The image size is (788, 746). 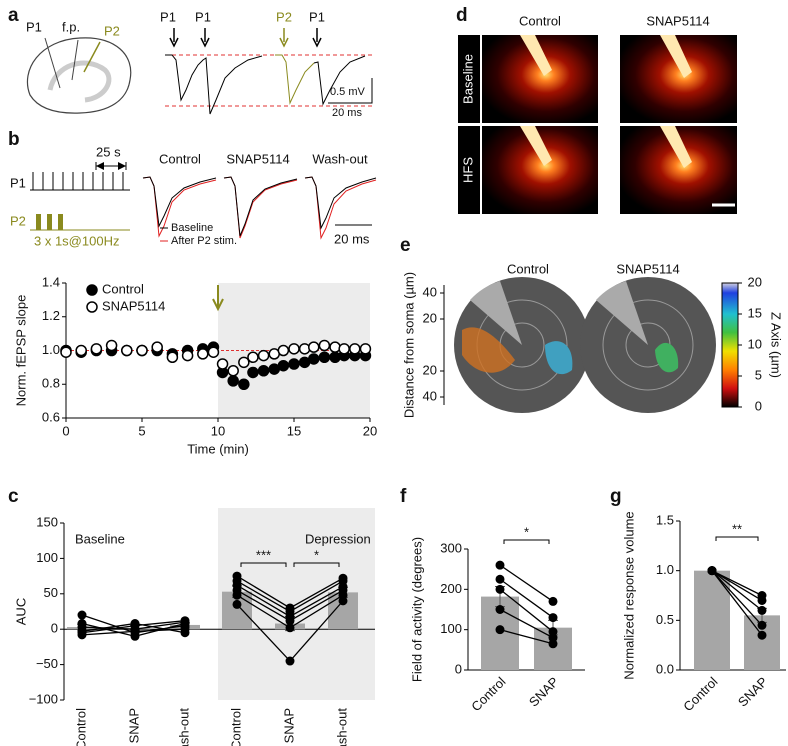 What do you see at coordinates (317, 38) in the screenshot?
I see `stim-arrow` at bounding box center [317, 38].